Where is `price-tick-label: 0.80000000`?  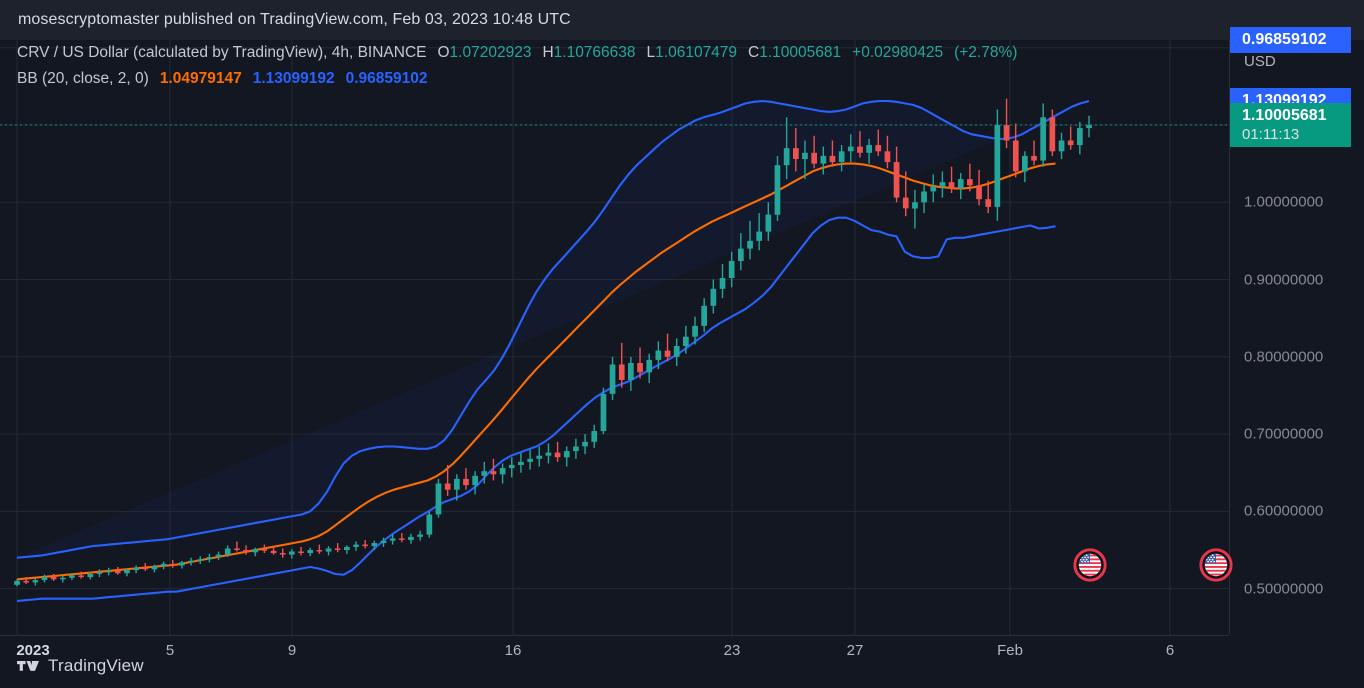 price-tick-label: 0.80000000 is located at coordinates (1284, 357).